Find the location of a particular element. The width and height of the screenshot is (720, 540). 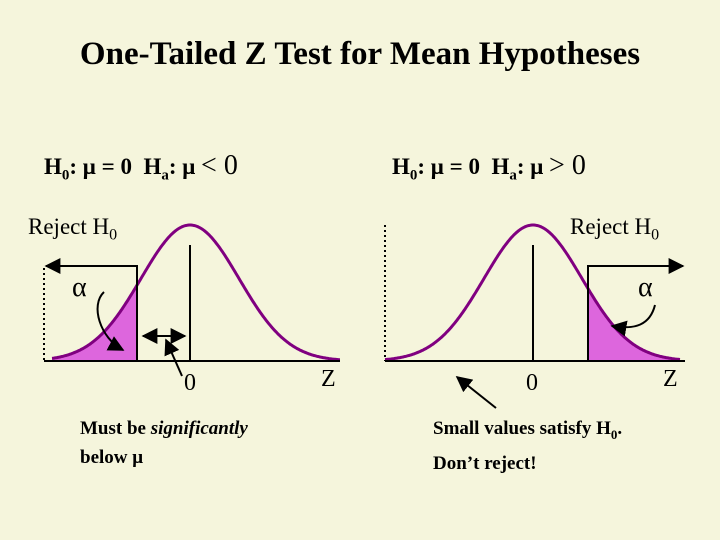

right-note-end: . is located at coordinates (620, 428).